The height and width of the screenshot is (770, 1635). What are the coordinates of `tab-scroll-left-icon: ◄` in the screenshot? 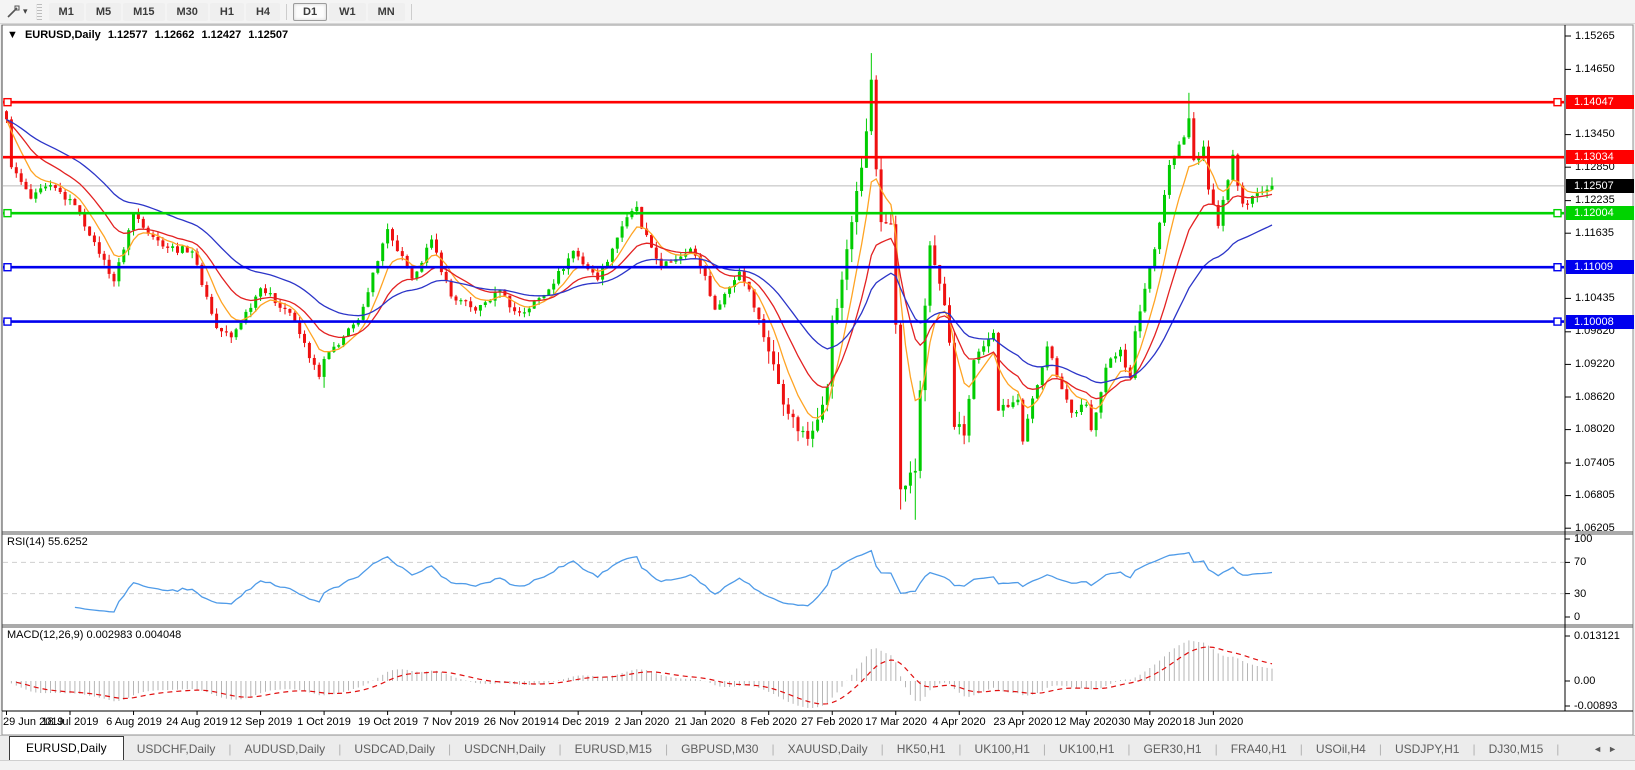 It's located at (1601, 748).